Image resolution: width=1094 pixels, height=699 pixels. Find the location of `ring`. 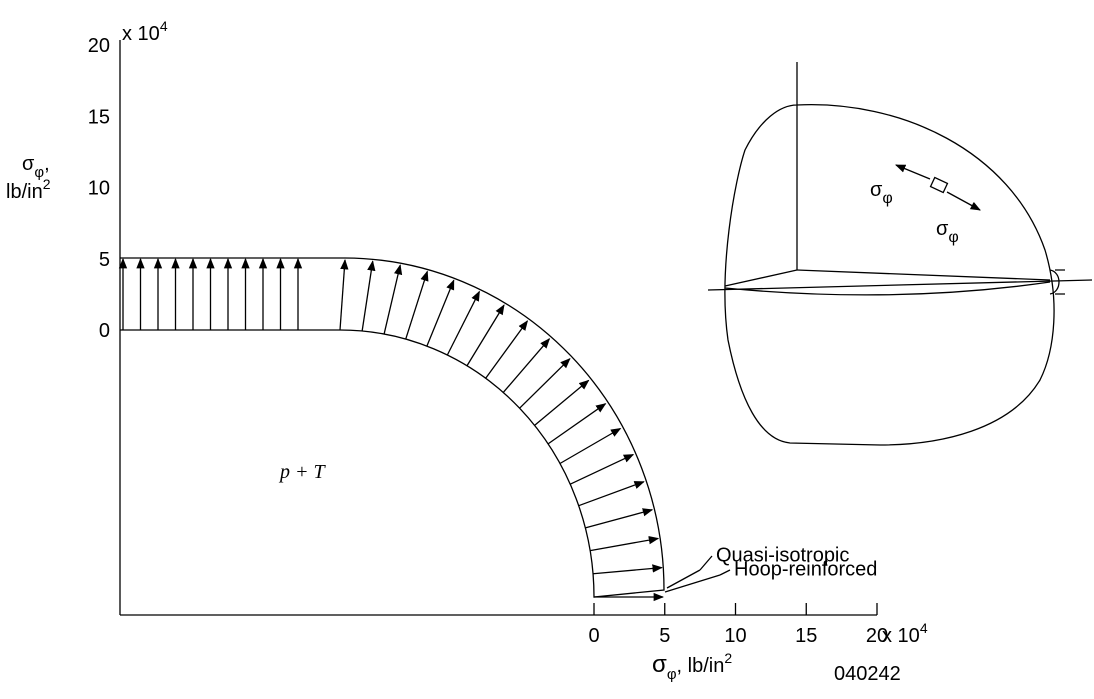

ring is located at coordinates (1057, 282).